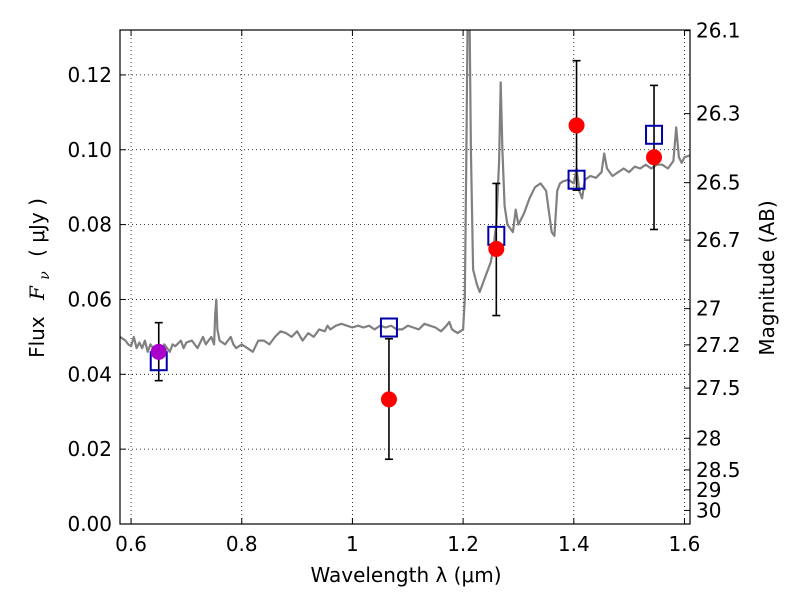 The height and width of the screenshot is (600, 800). Describe the element at coordinates (708, 490) in the screenshot. I see `right-tick-label: 29` at that location.